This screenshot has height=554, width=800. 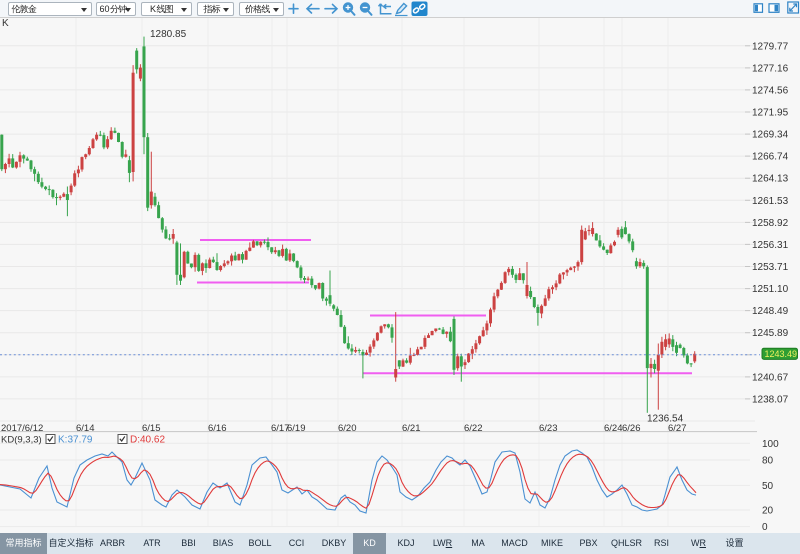 What do you see at coordinates (280, 428) in the screenshot?
I see `svg-text: 6/17` at bounding box center [280, 428].